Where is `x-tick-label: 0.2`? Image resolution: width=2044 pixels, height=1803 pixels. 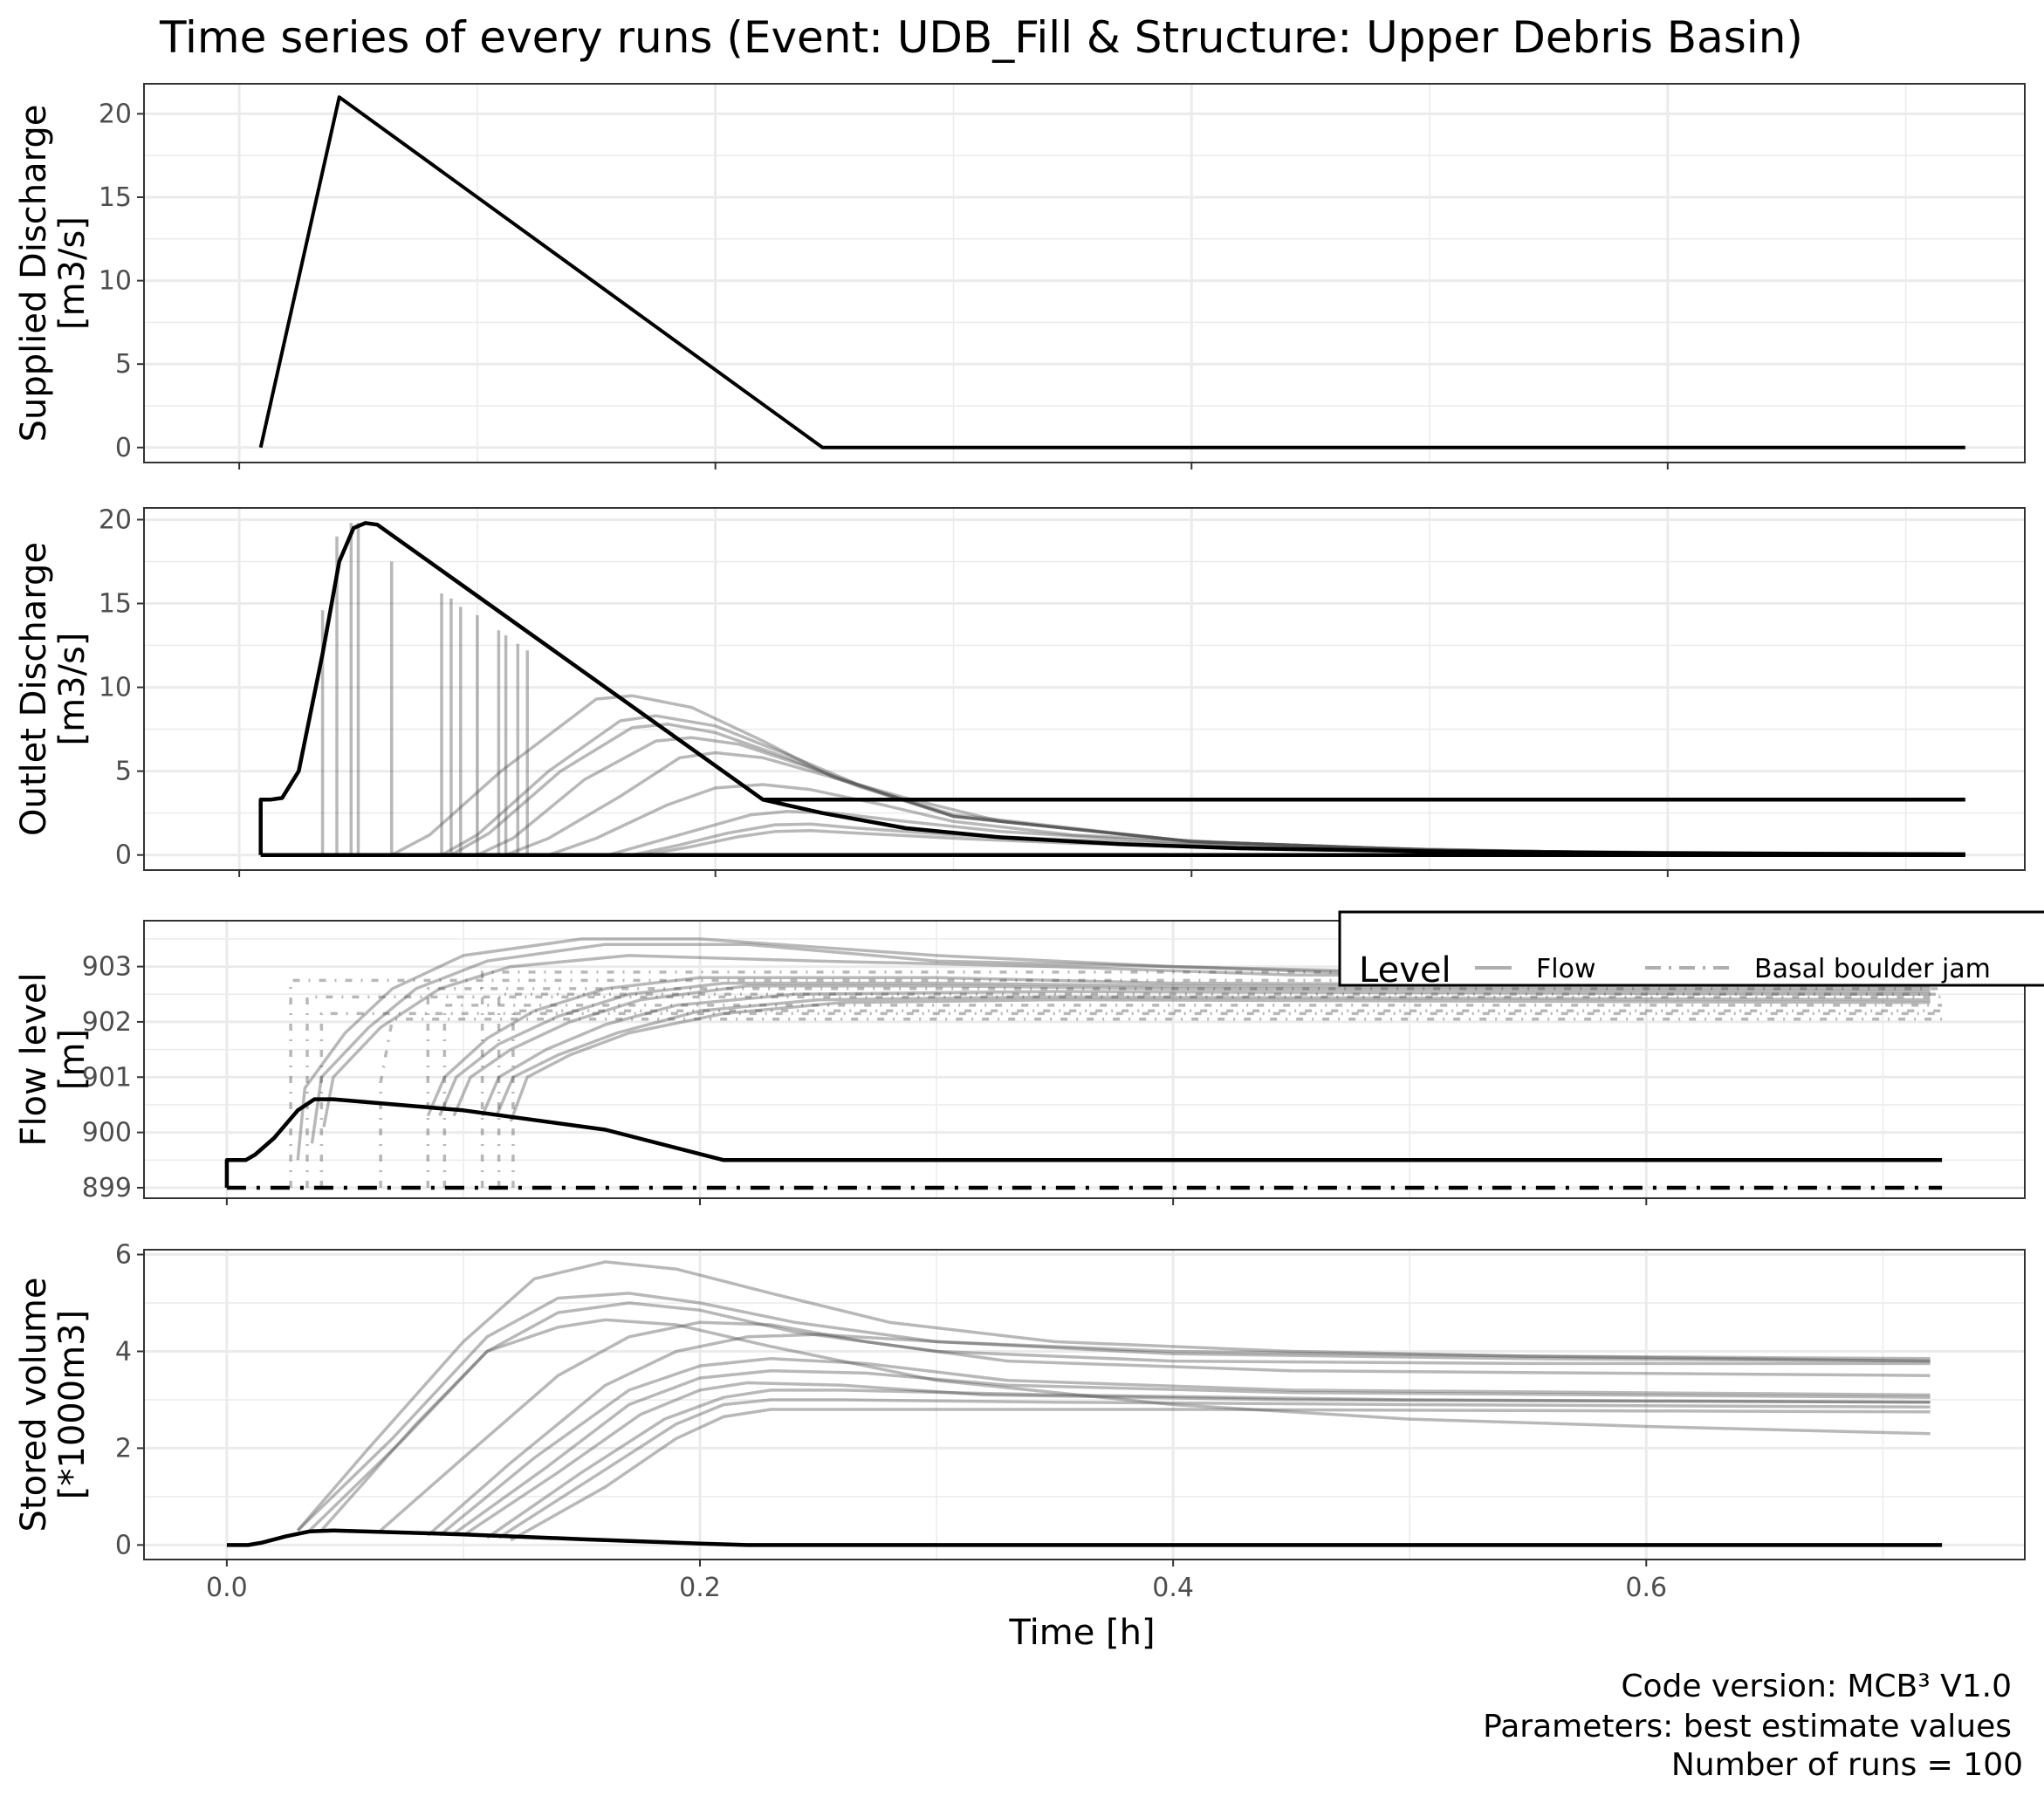 x-tick-label: 0.2 is located at coordinates (700, 1588).